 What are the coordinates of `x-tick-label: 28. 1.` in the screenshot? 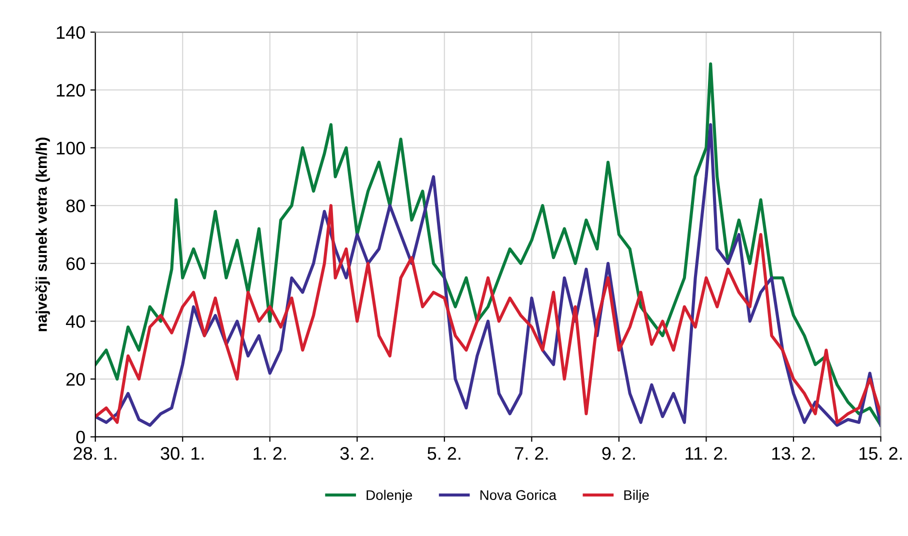 It's located at (95, 453).